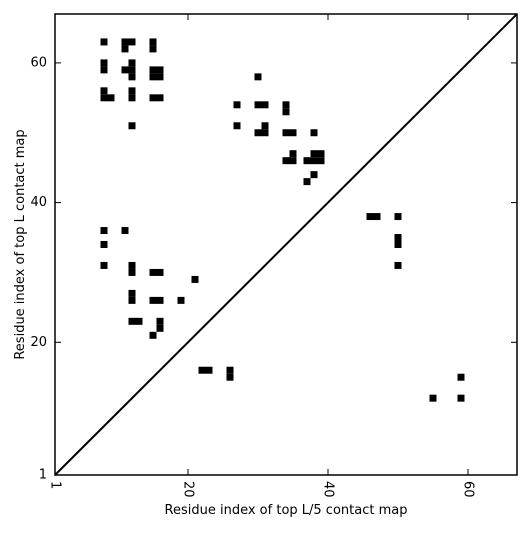 This screenshot has width=531, height=535. Describe the element at coordinates (38, 202) in the screenshot. I see `y-tick-label: 40` at that location.